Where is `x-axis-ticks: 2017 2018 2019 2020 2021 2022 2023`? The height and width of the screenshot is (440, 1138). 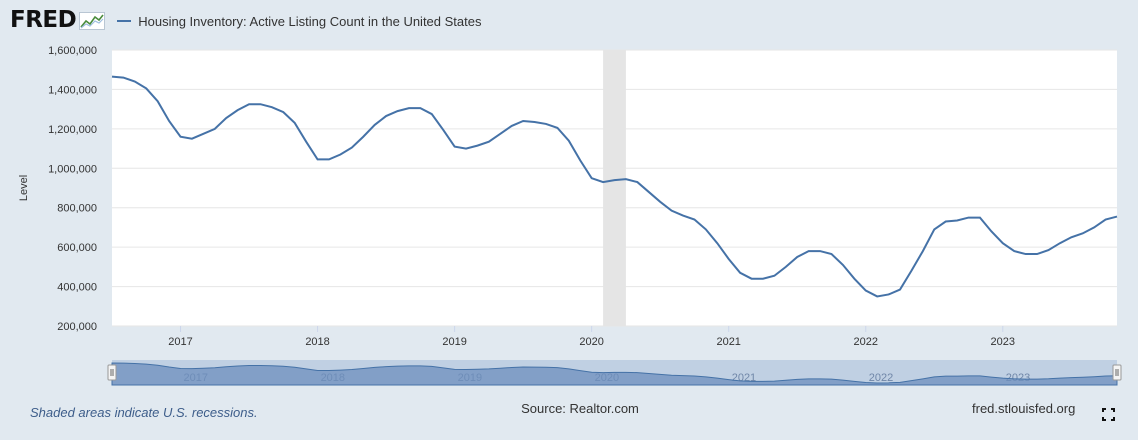 x-axis-ticks: 2017 2018 2019 2020 2021 2022 2023 is located at coordinates (591, 337).